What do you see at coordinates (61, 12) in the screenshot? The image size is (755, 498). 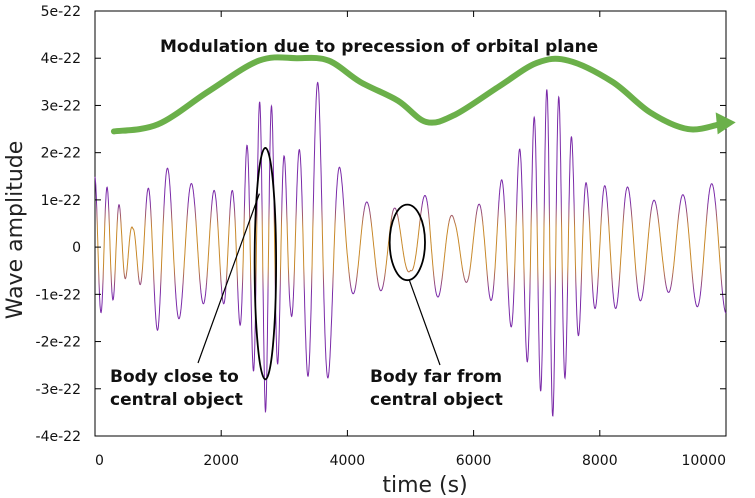 I see `y-tick-label: 5e-22` at bounding box center [61, 12].